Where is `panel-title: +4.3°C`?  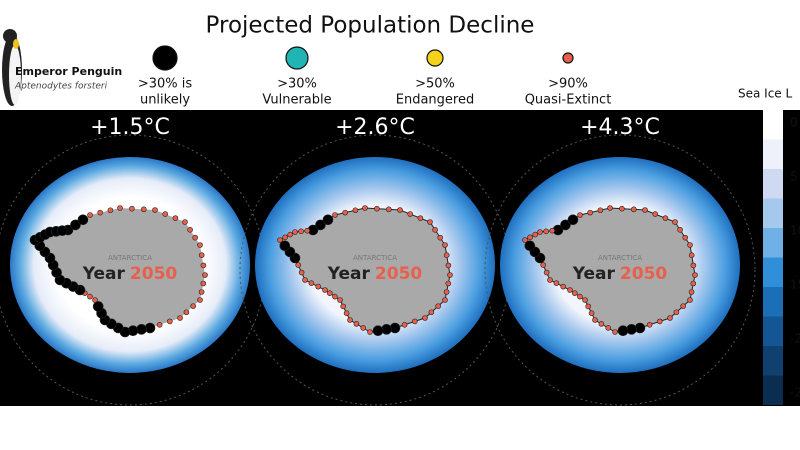 panel-title: +4.3°C is located at coordinates (620, 127).